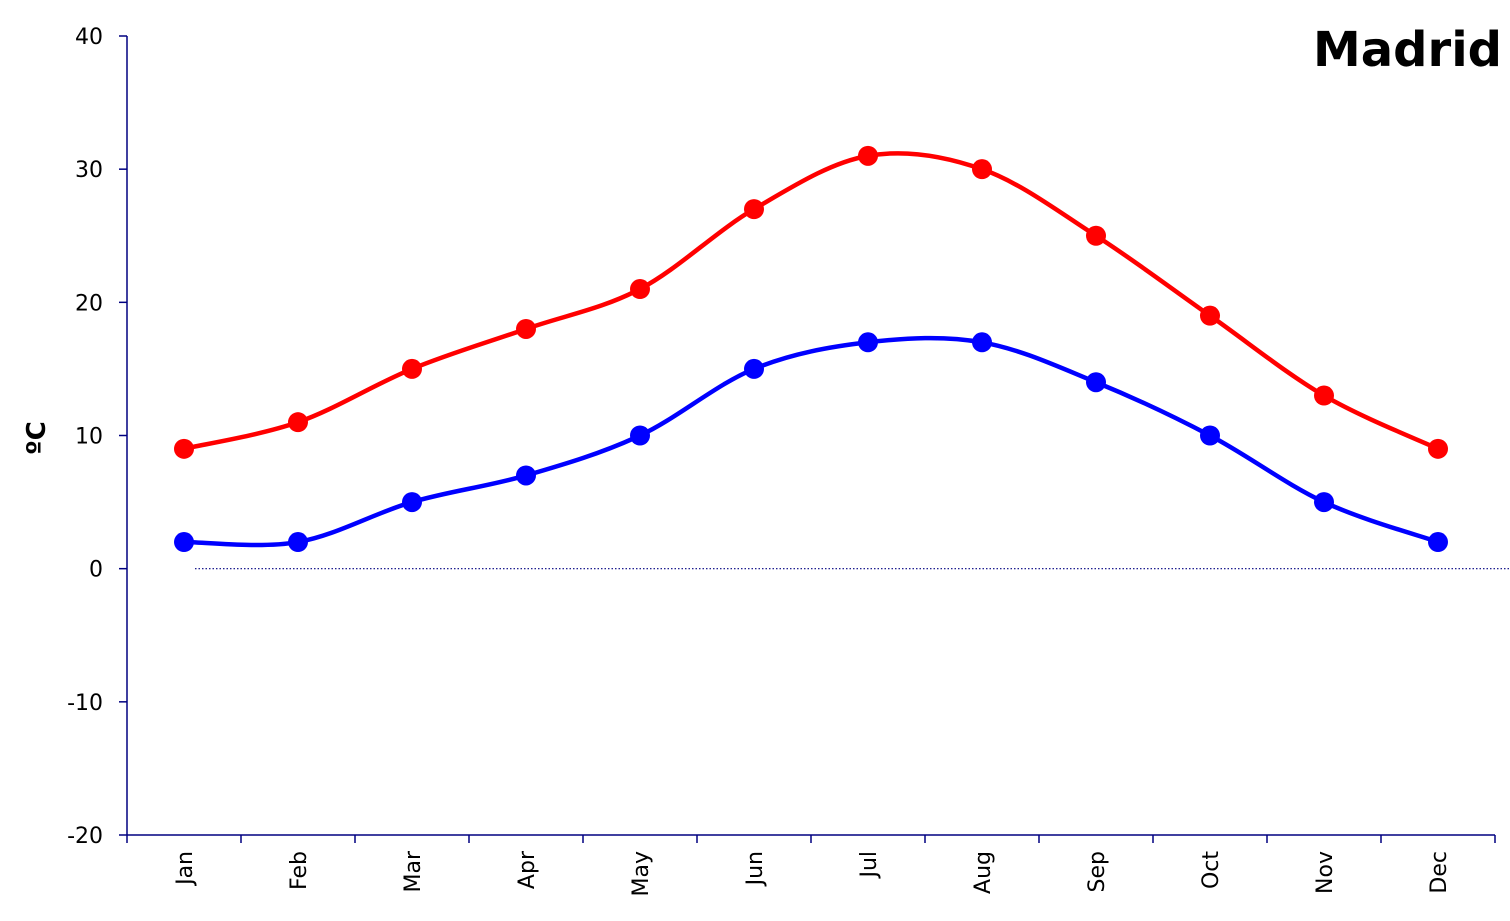 The width and height of the screenshot is (1510, 921). I want to click on x-tick-label: May, so click(641, 873).